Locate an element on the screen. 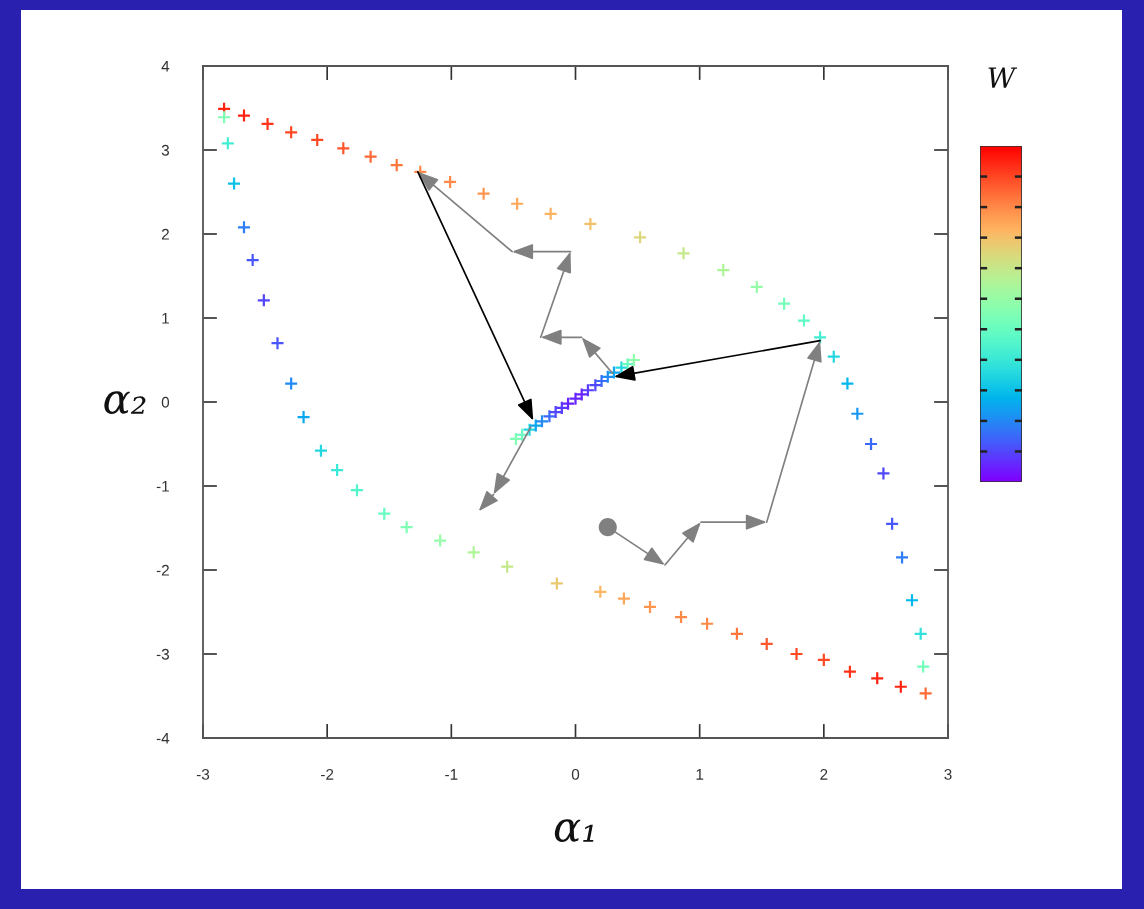 The height and width of the screenshot is (909, 1144). x-axis-title: α₁ is located at coordinates (574, 831).